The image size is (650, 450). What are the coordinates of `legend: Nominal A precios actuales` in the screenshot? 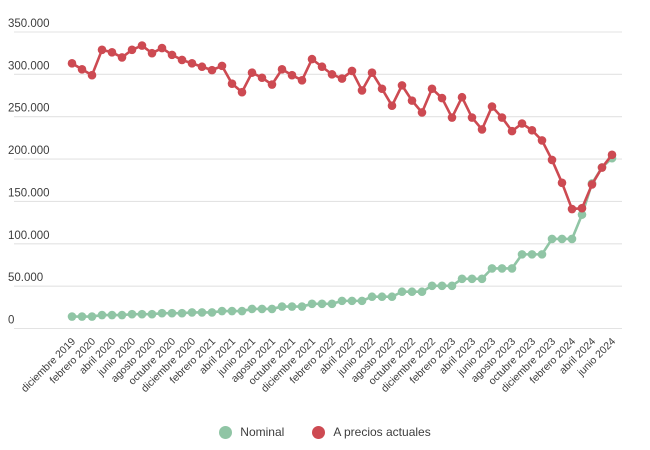 It's located at (325, 432).